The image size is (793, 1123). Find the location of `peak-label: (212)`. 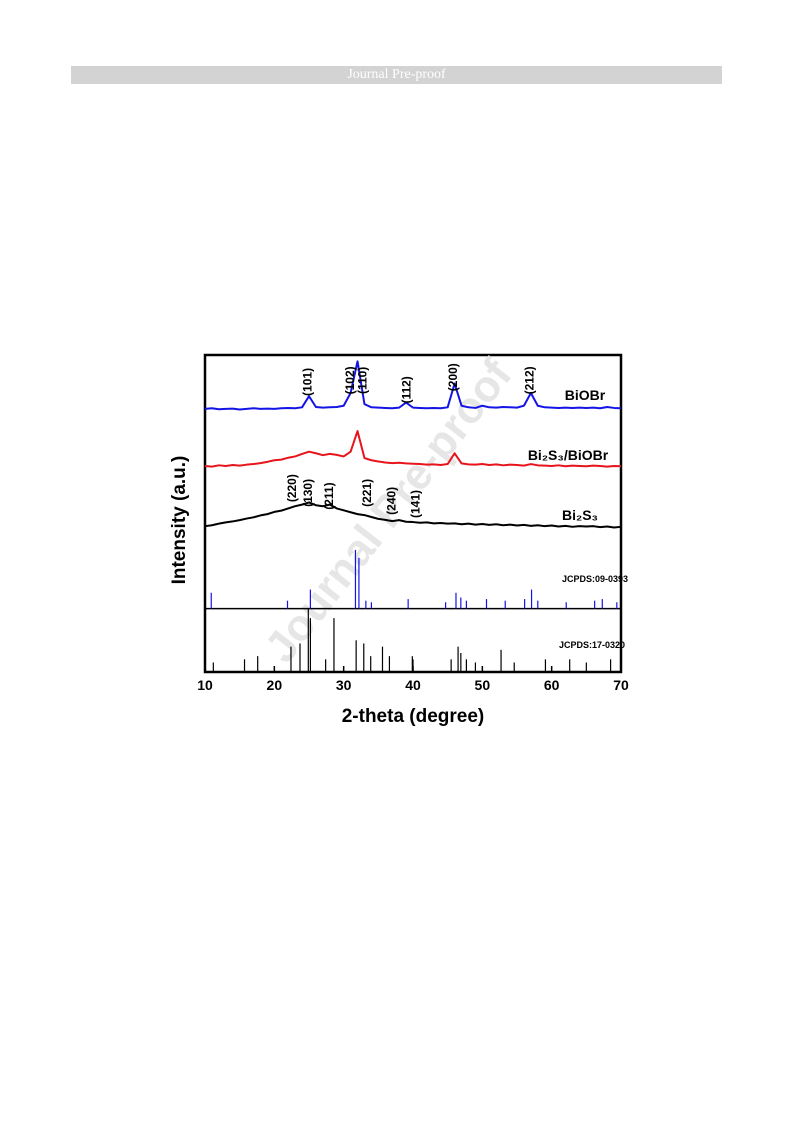

peak-label: (212) is located at coordinates (529, 380).